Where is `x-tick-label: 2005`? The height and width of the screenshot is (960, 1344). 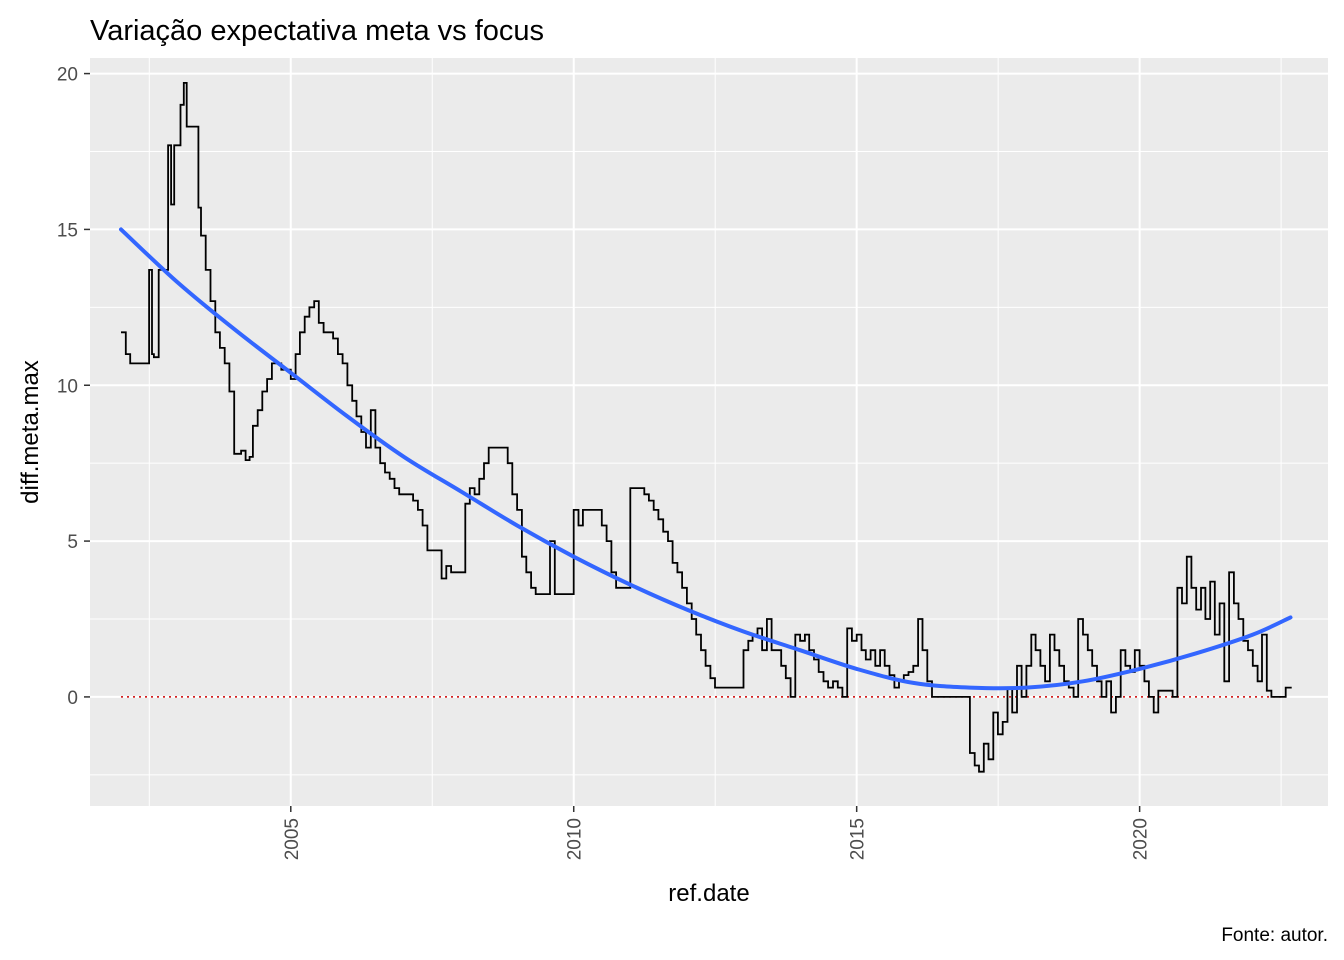 x-tick-label: 2005 is located at coordinates (292, 839).